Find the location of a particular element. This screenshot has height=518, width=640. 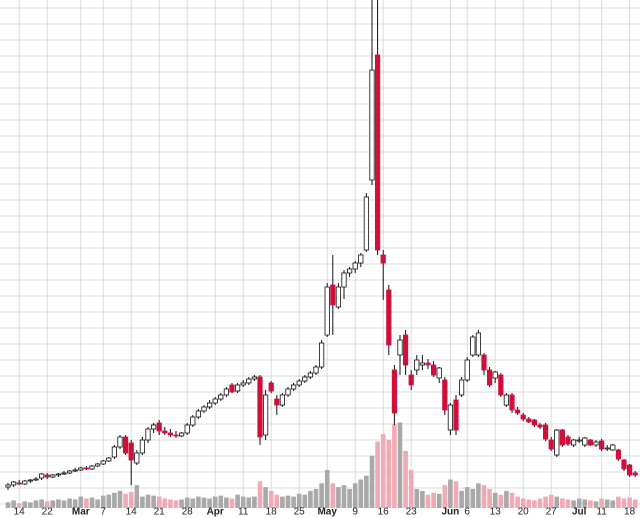

x-tick-label: Jun is located at coordinates (451, 512).